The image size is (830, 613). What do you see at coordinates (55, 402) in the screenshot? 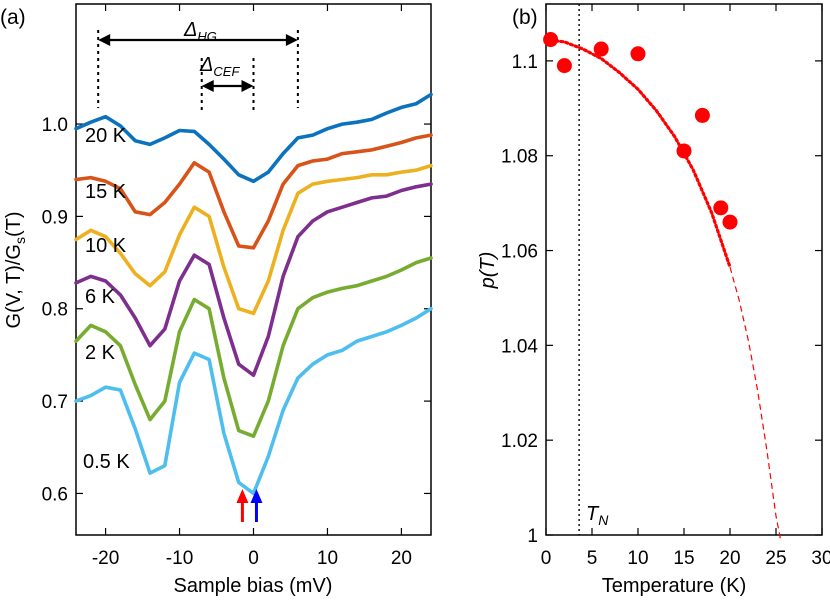
I see `y-tick-label: 0.7` at bounding box center [55, 402].